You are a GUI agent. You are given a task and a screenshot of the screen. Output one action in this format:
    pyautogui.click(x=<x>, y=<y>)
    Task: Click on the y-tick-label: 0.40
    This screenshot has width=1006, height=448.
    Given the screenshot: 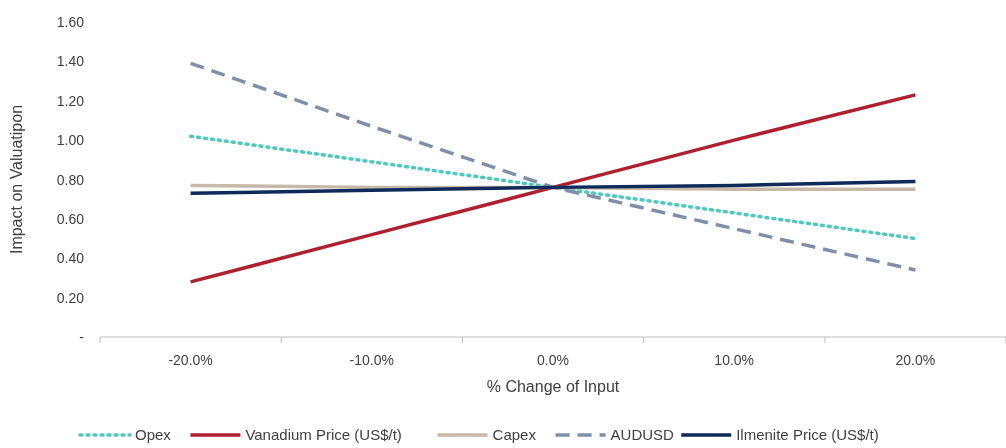 What is the action you would take?
    pyautogui.click(x=70, y=258)
    